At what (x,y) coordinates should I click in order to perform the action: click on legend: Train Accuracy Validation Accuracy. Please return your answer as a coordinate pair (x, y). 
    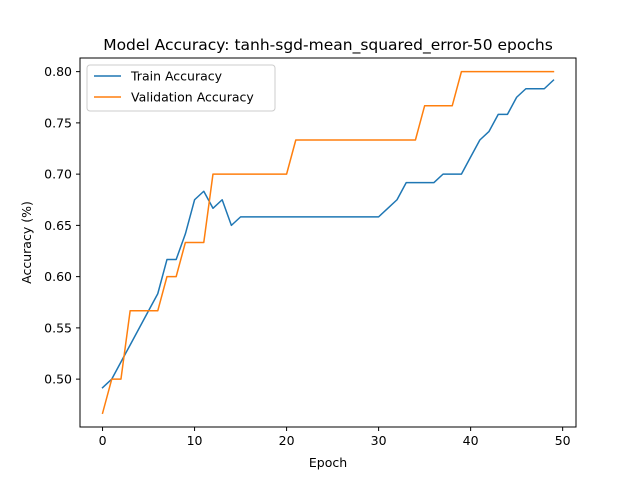
    Looking at the image, I should click on (181, 88).